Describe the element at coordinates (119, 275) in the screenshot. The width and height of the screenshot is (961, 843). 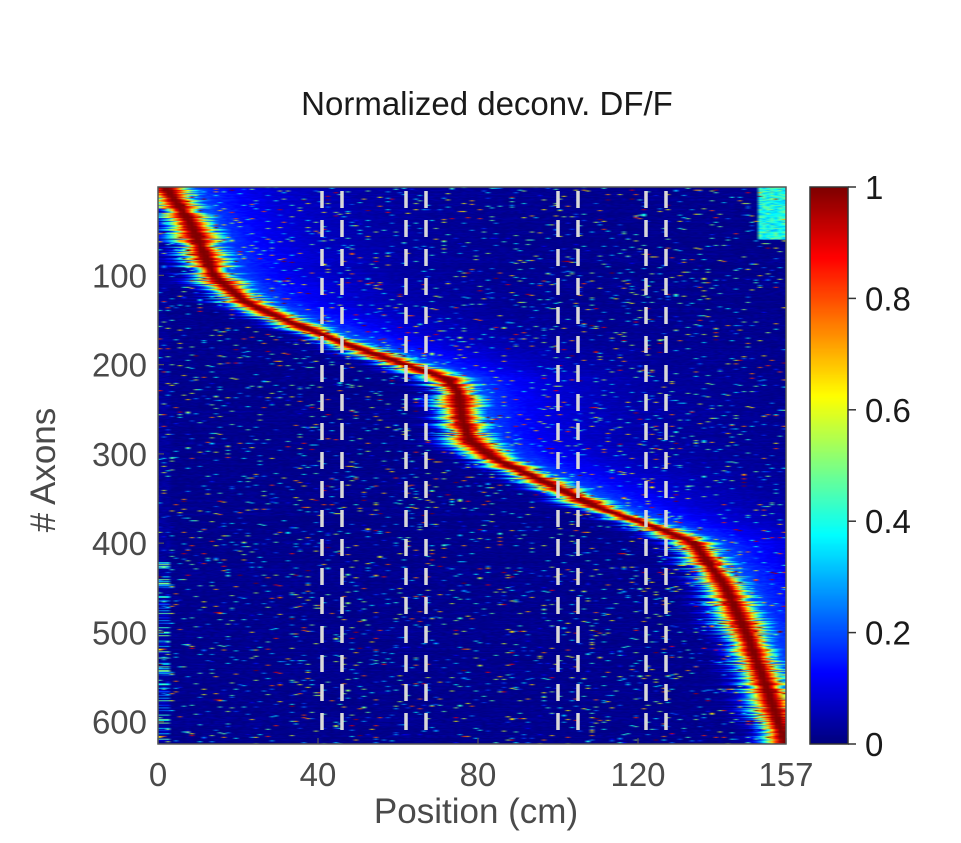
I see `y-tick-label: 100` at that location.